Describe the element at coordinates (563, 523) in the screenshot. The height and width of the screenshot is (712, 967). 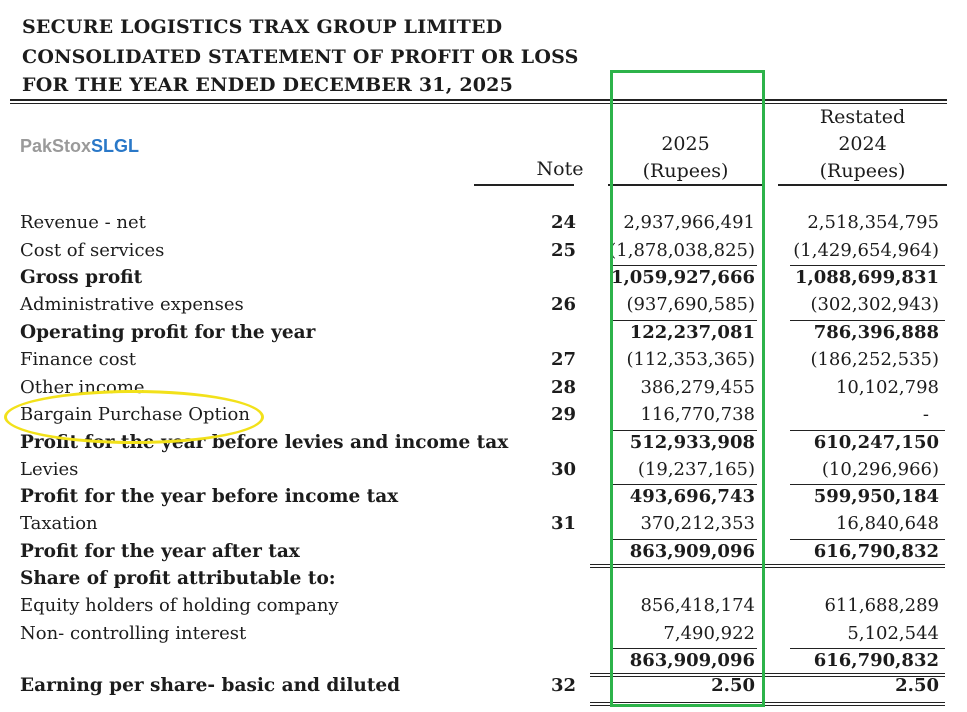
I see `row-note: 31` at that location.